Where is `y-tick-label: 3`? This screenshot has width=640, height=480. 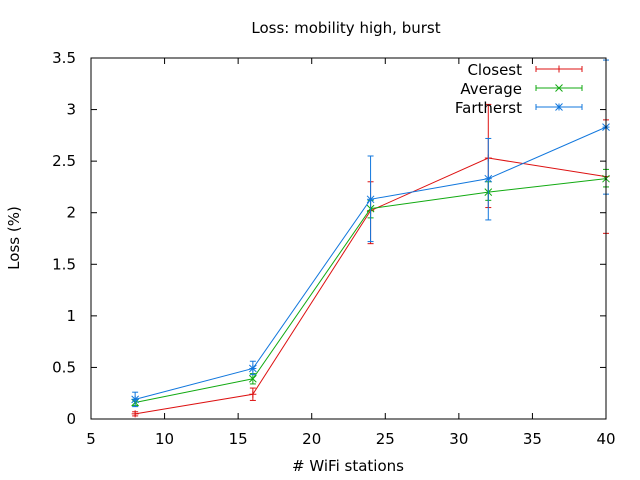
y-tick-label: 3 is located at coordinates (71, 110).